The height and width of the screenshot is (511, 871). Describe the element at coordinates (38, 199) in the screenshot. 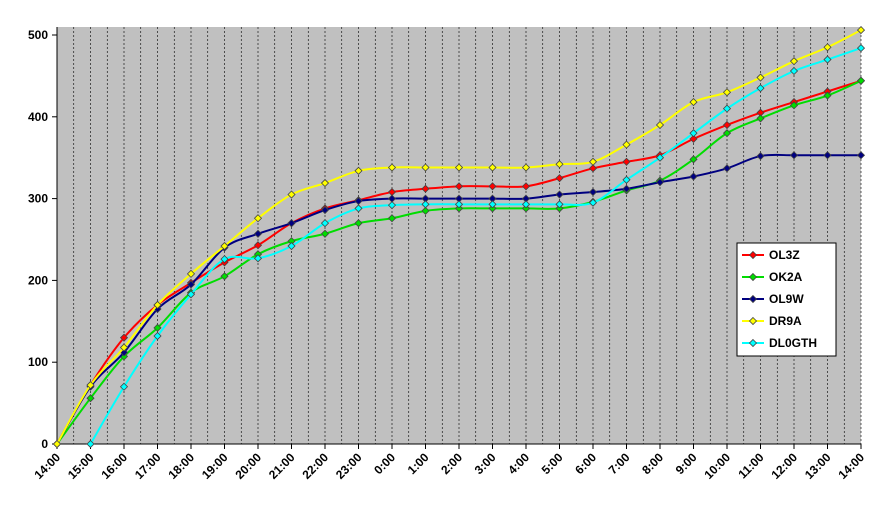

I see `y-tick-label: 300` at that location.